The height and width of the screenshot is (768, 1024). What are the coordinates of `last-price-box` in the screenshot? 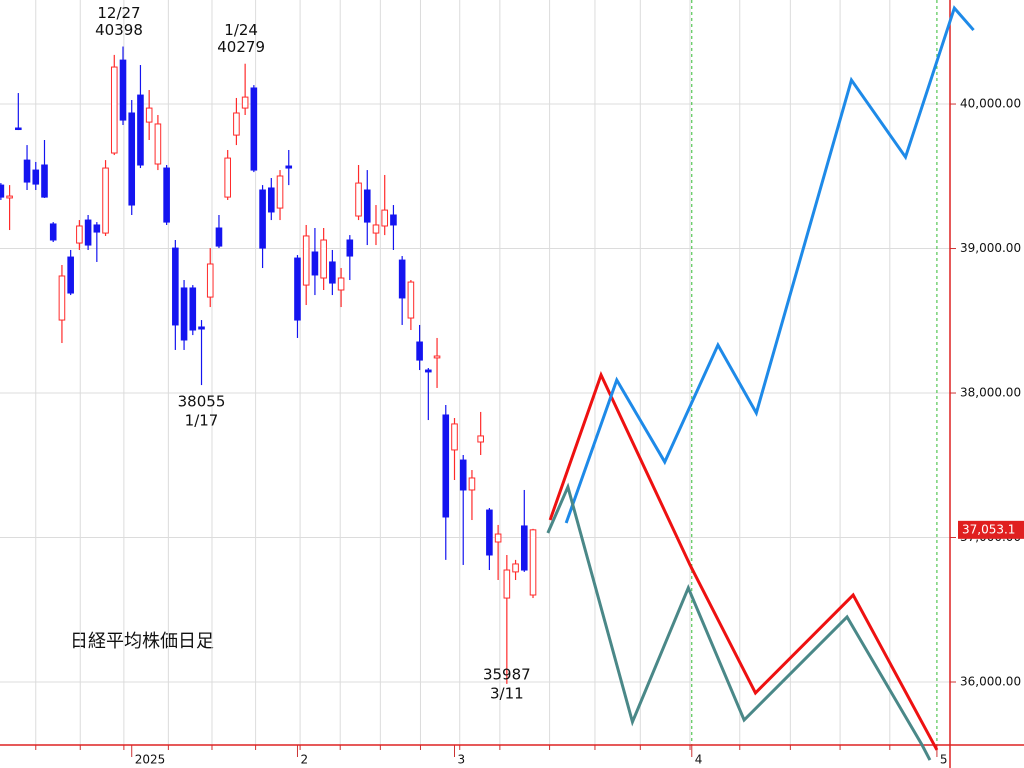 It's located at (991, 529).